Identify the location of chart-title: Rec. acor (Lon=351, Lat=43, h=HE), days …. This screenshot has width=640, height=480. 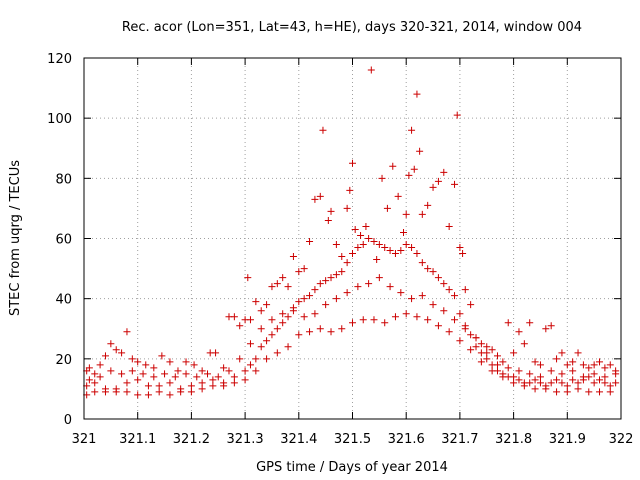
(352, 27).